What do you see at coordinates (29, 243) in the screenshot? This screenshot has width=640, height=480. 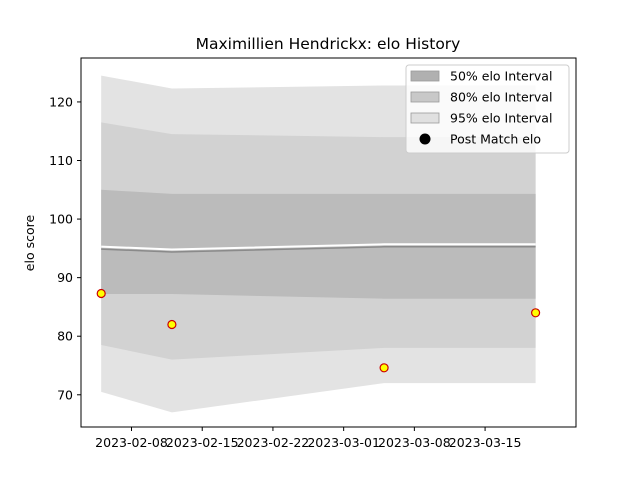 I see `y-axis-label: elo score` at bounding box center [29, 243].